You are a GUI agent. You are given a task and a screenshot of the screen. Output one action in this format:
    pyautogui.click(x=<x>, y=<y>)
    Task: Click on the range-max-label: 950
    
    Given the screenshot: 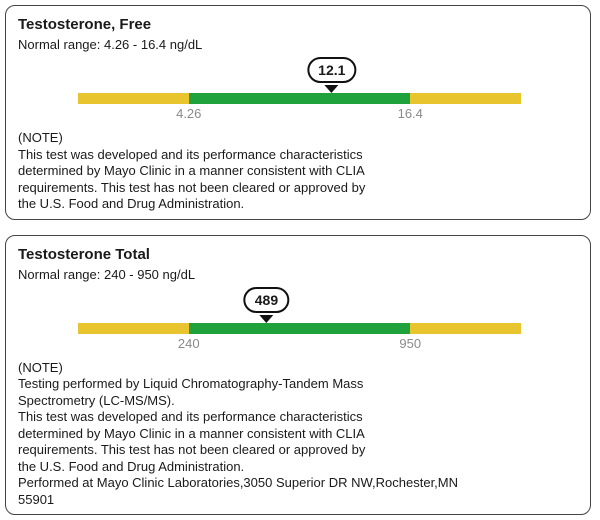 What is the action you would take?
    pyautogui.click(x=410, y=343)
    